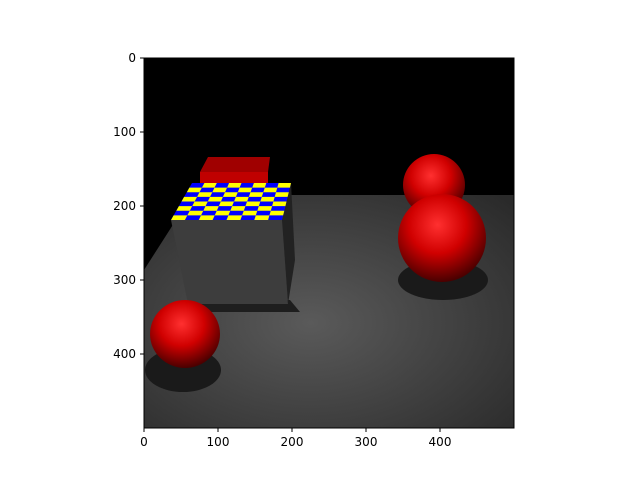 This screenshot has width=640, height=480. Describe the element at coordinates (292, 442) in the screenshot. I see `x-tick-label: 200` at that location.